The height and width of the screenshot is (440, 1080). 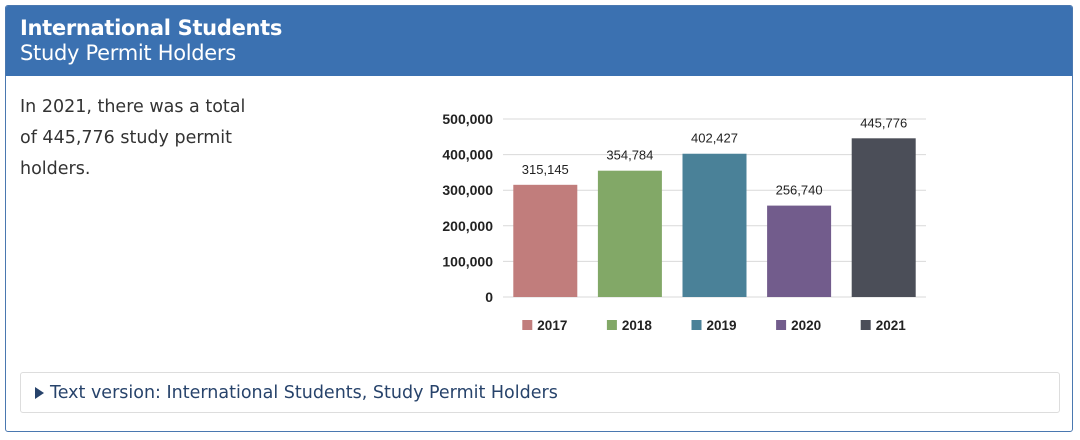 What do you see at coordinates (714, 138) in the screenshot?
I see `data-label: 402,427` at bounding box center [714, 138].